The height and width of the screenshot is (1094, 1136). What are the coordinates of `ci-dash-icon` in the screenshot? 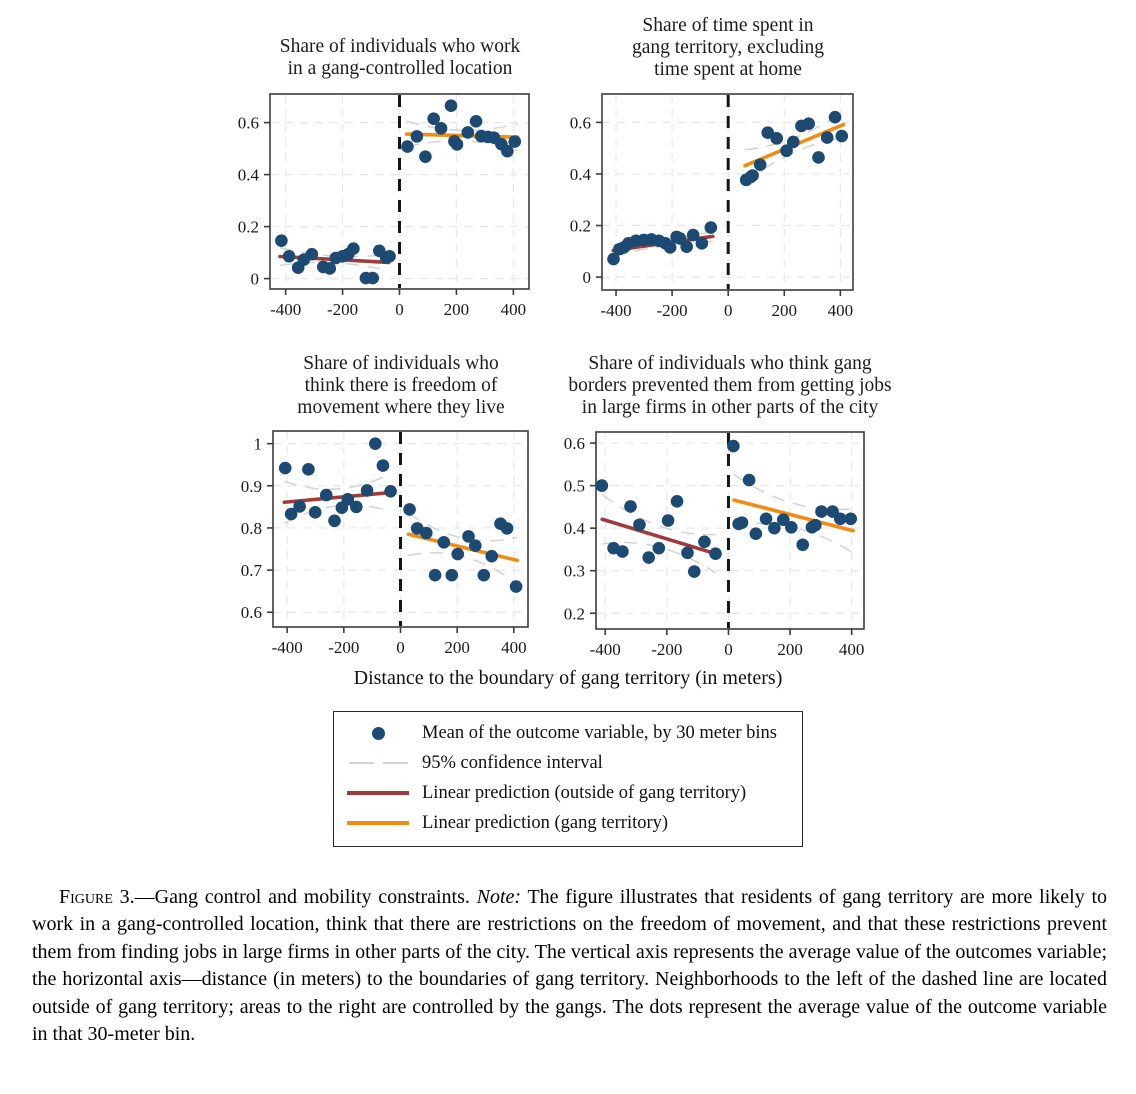 It's located at (378, 763).